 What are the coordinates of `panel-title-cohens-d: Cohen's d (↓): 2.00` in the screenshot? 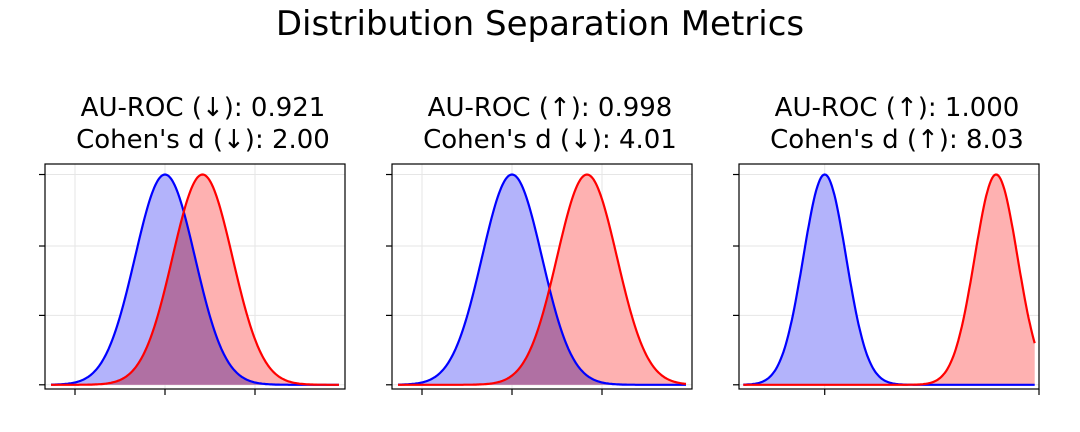 It's located at (203, 140).